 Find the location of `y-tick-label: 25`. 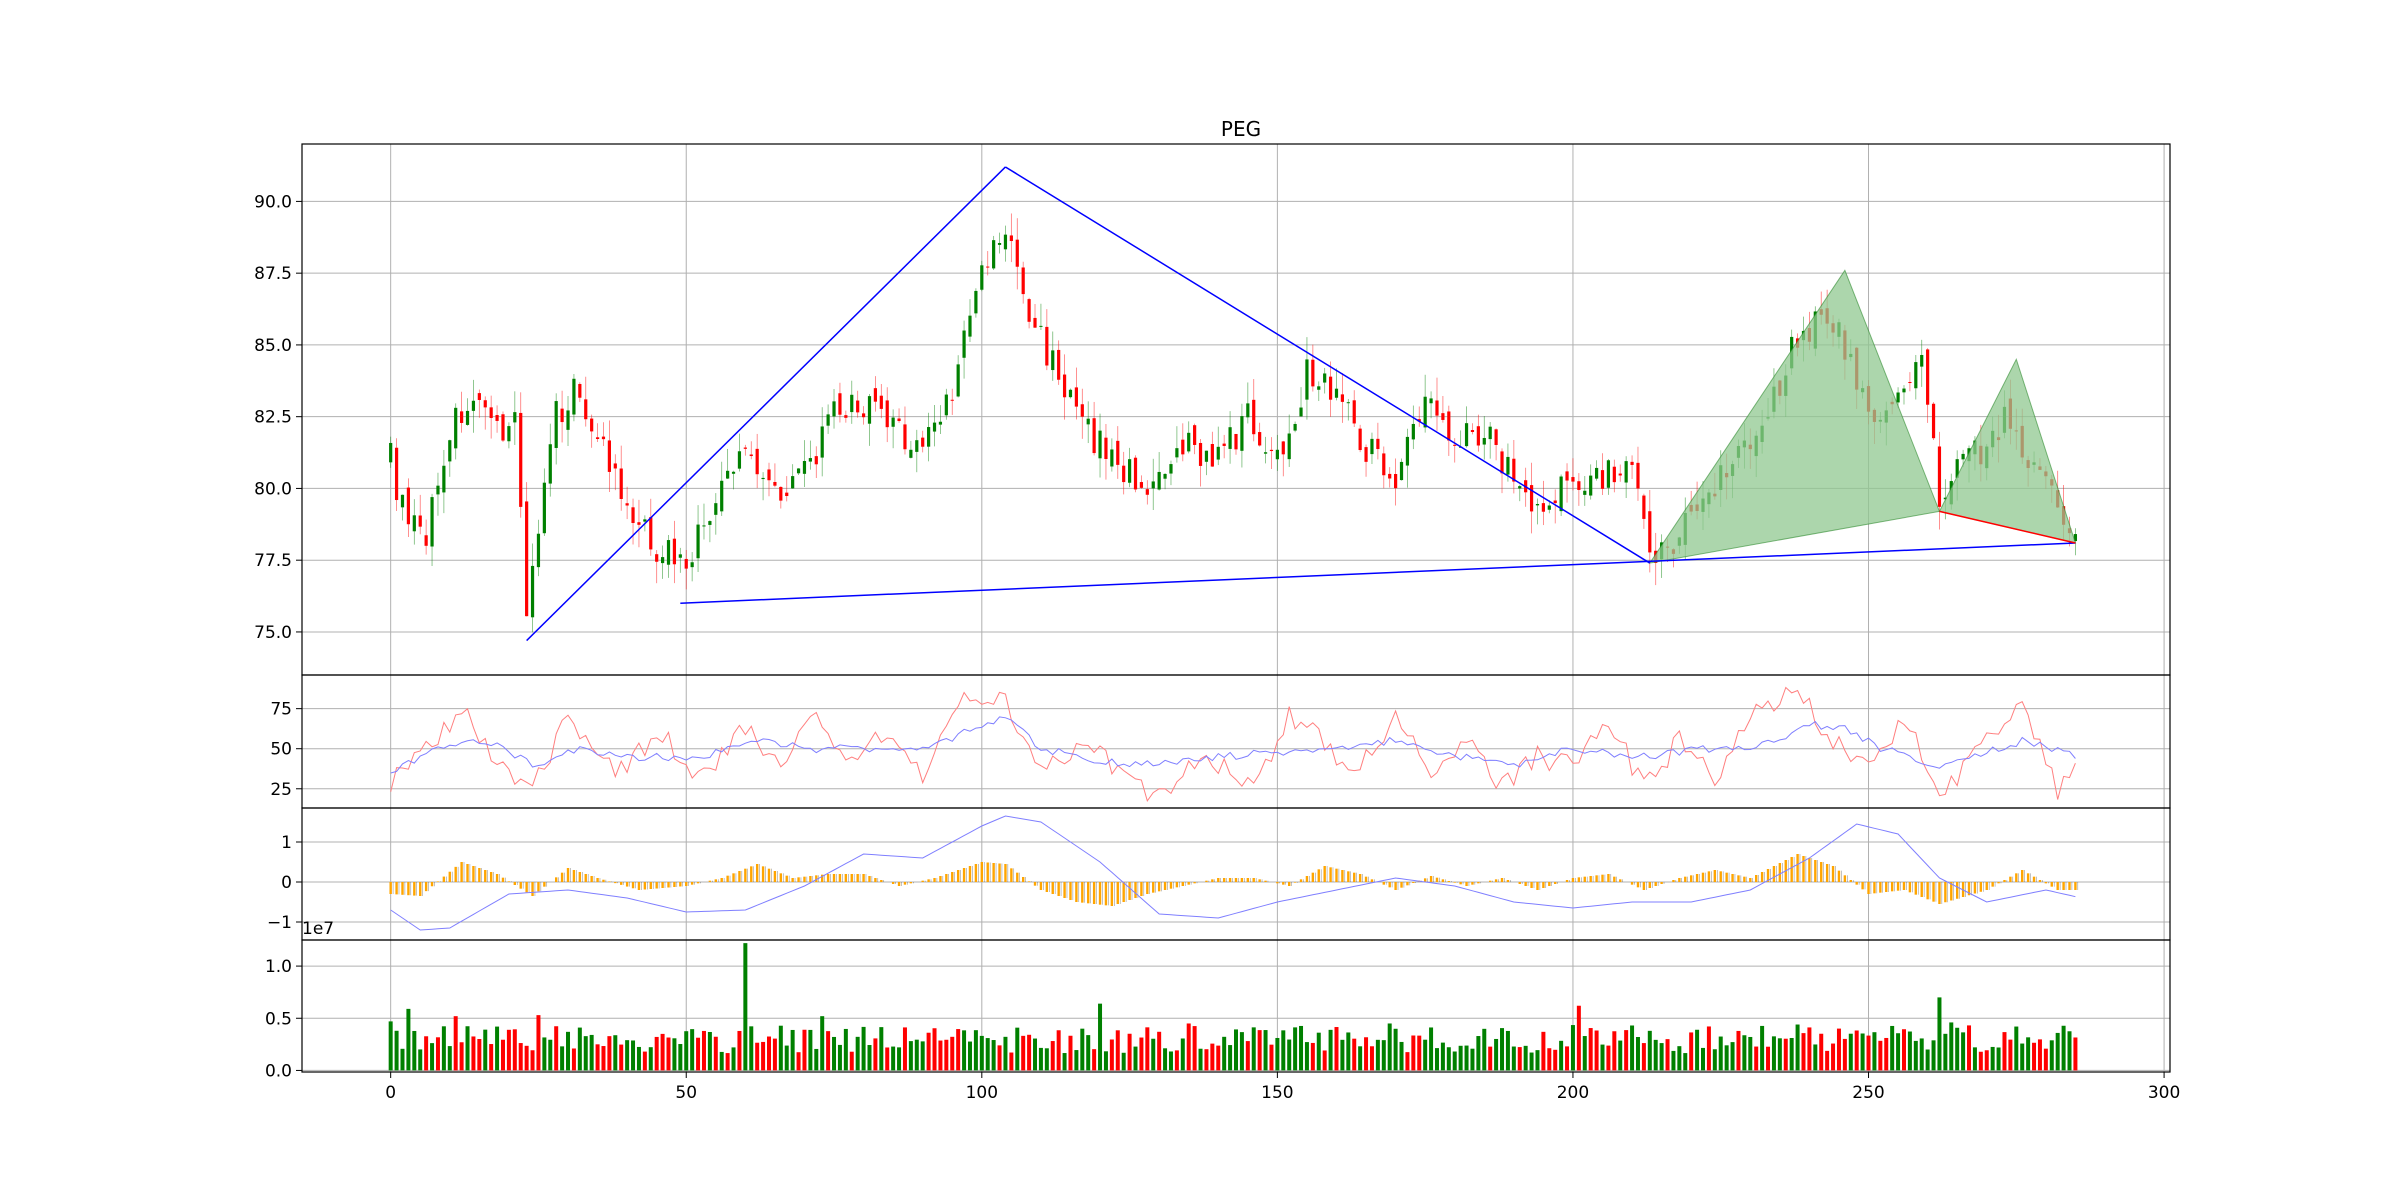

y-tick-label: 25 is located at coordinates (281, 790).